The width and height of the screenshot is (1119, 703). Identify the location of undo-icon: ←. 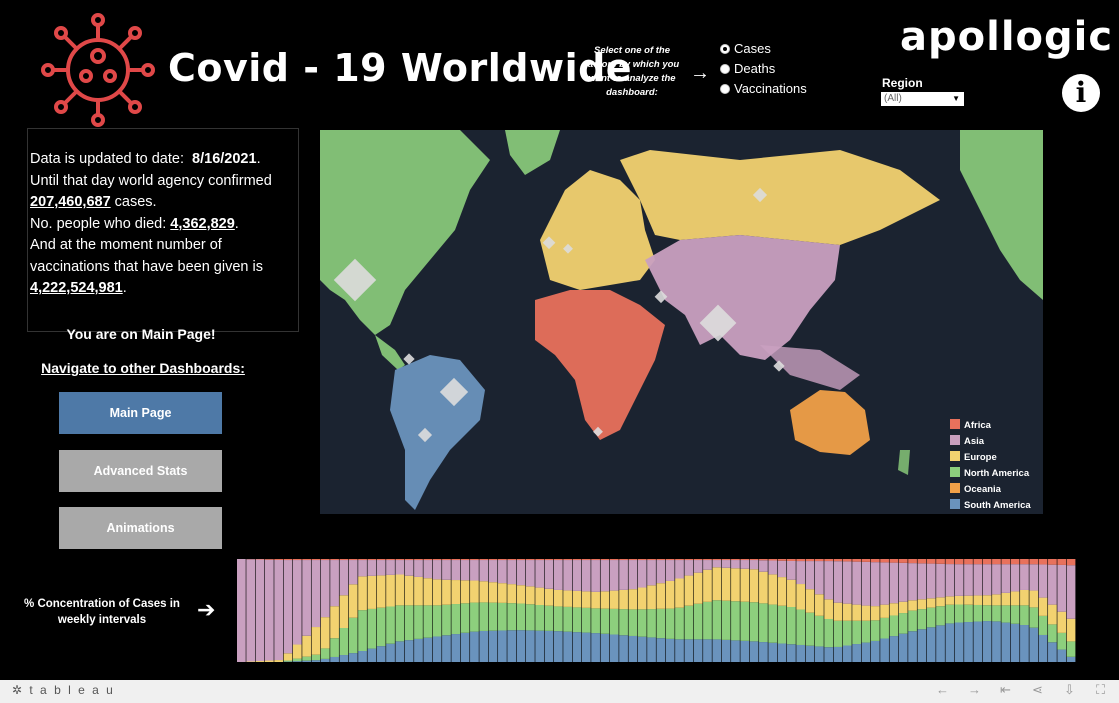
(942, 689).